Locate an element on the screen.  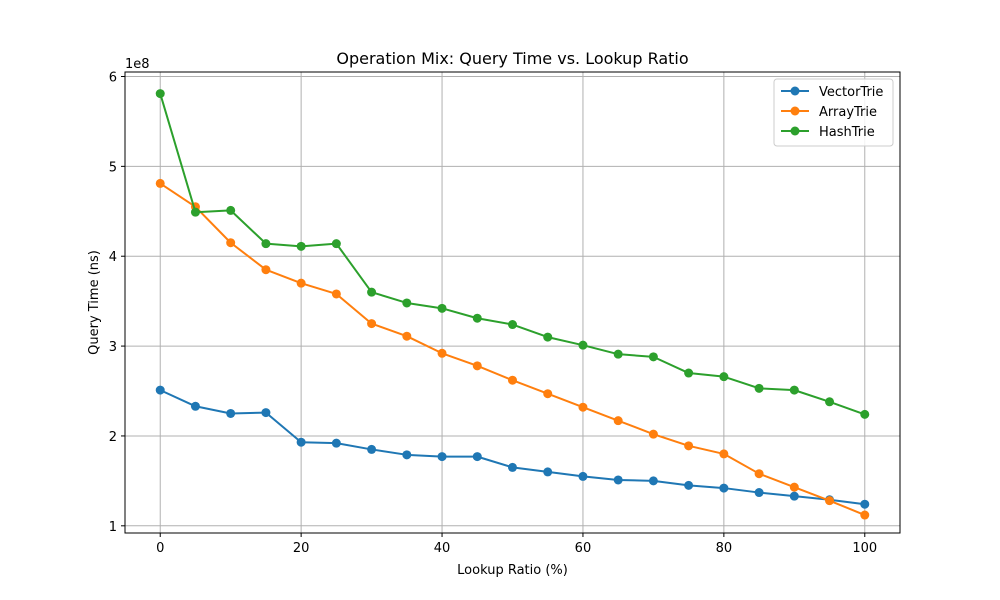
legend-label: HashTrie is located at coordinates (847, 132).